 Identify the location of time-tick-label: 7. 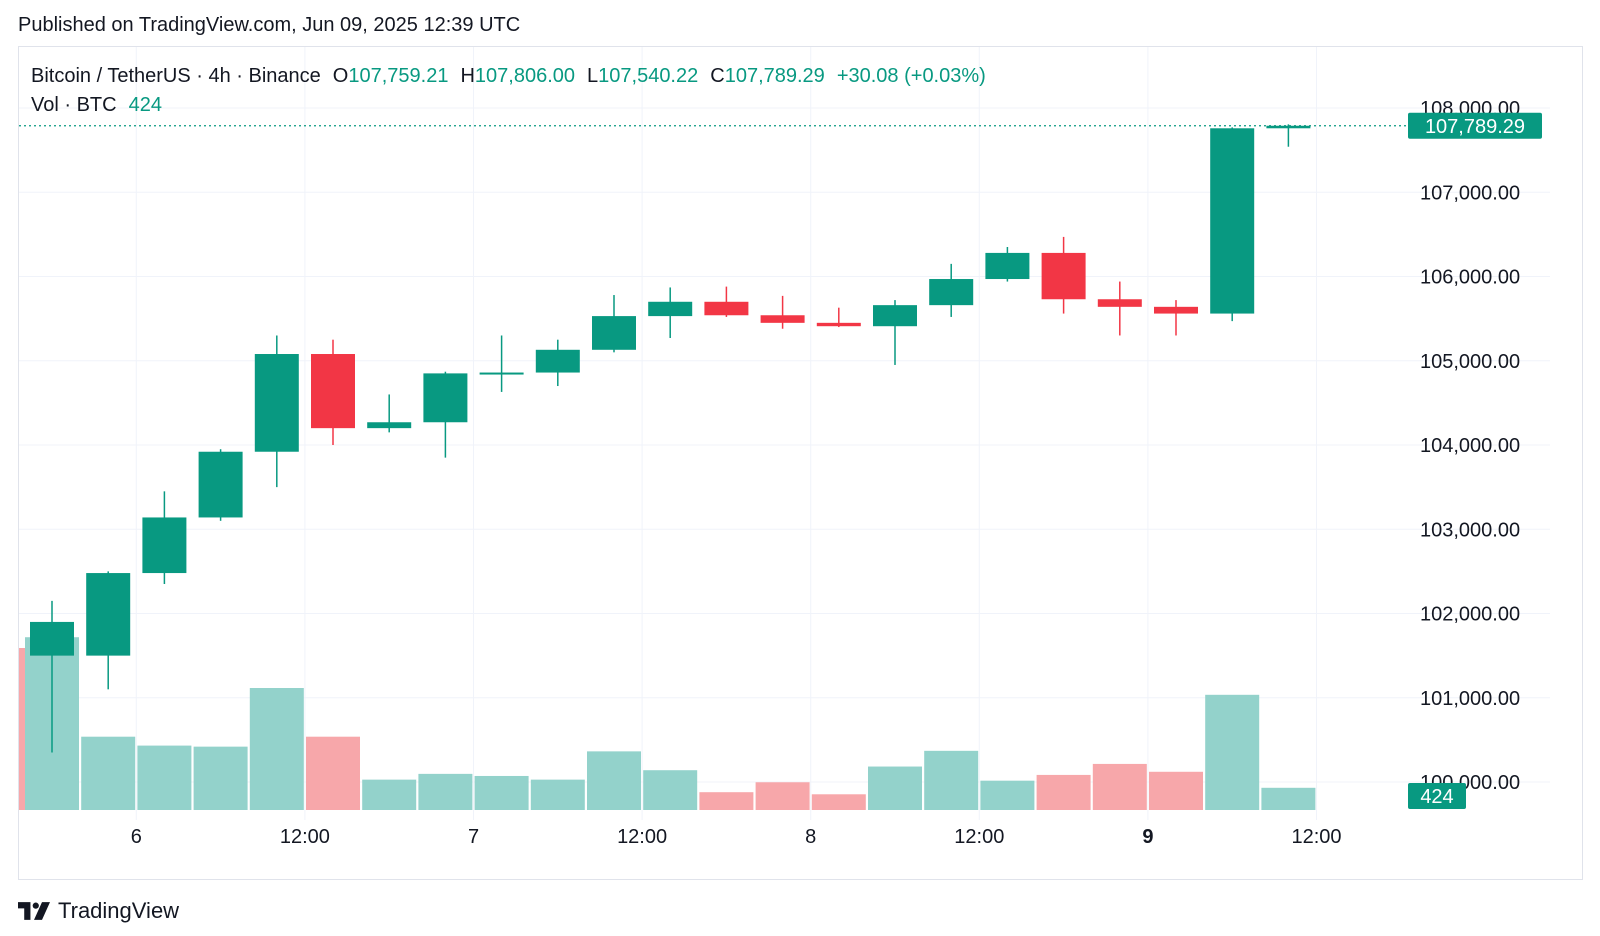
(473, 837).